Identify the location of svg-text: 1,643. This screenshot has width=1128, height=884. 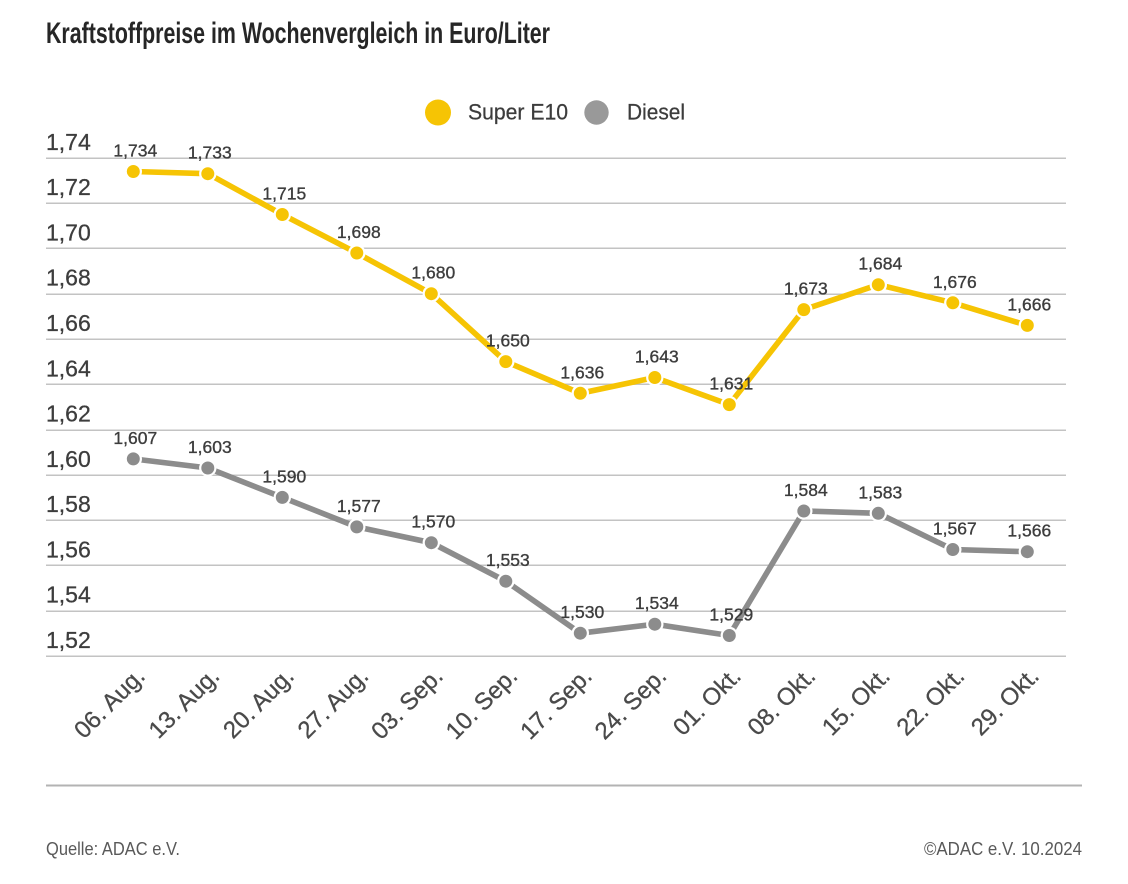
(657, 357).